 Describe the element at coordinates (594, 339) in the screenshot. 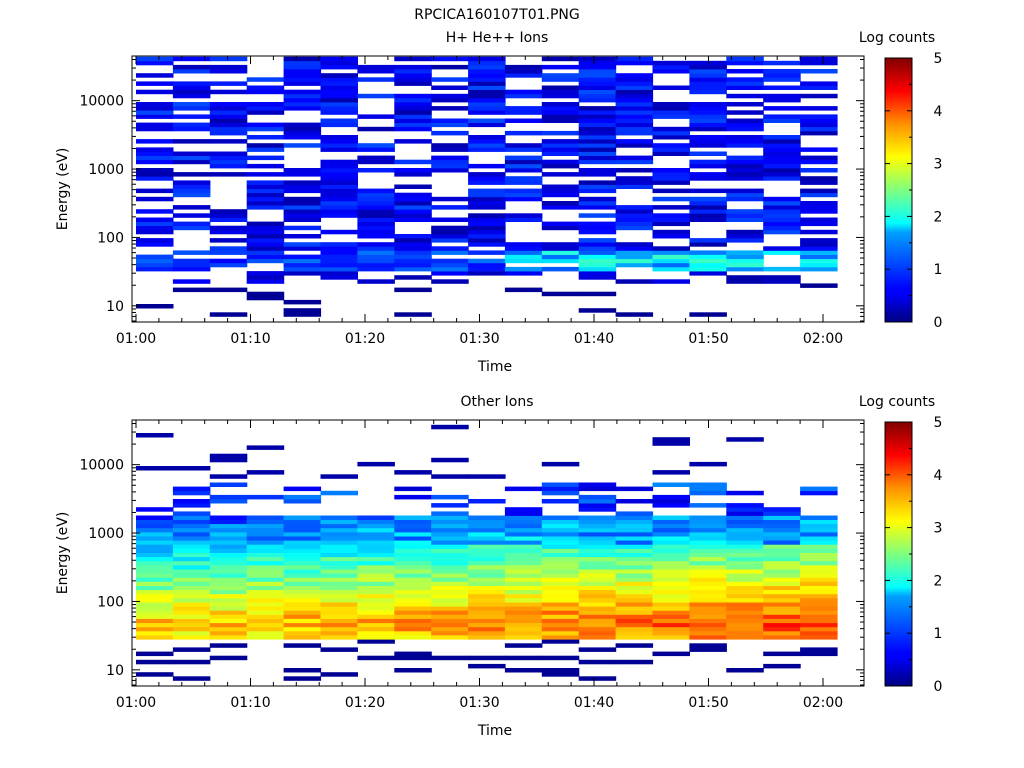

I see `x-tick-label: 01:40` at that location.